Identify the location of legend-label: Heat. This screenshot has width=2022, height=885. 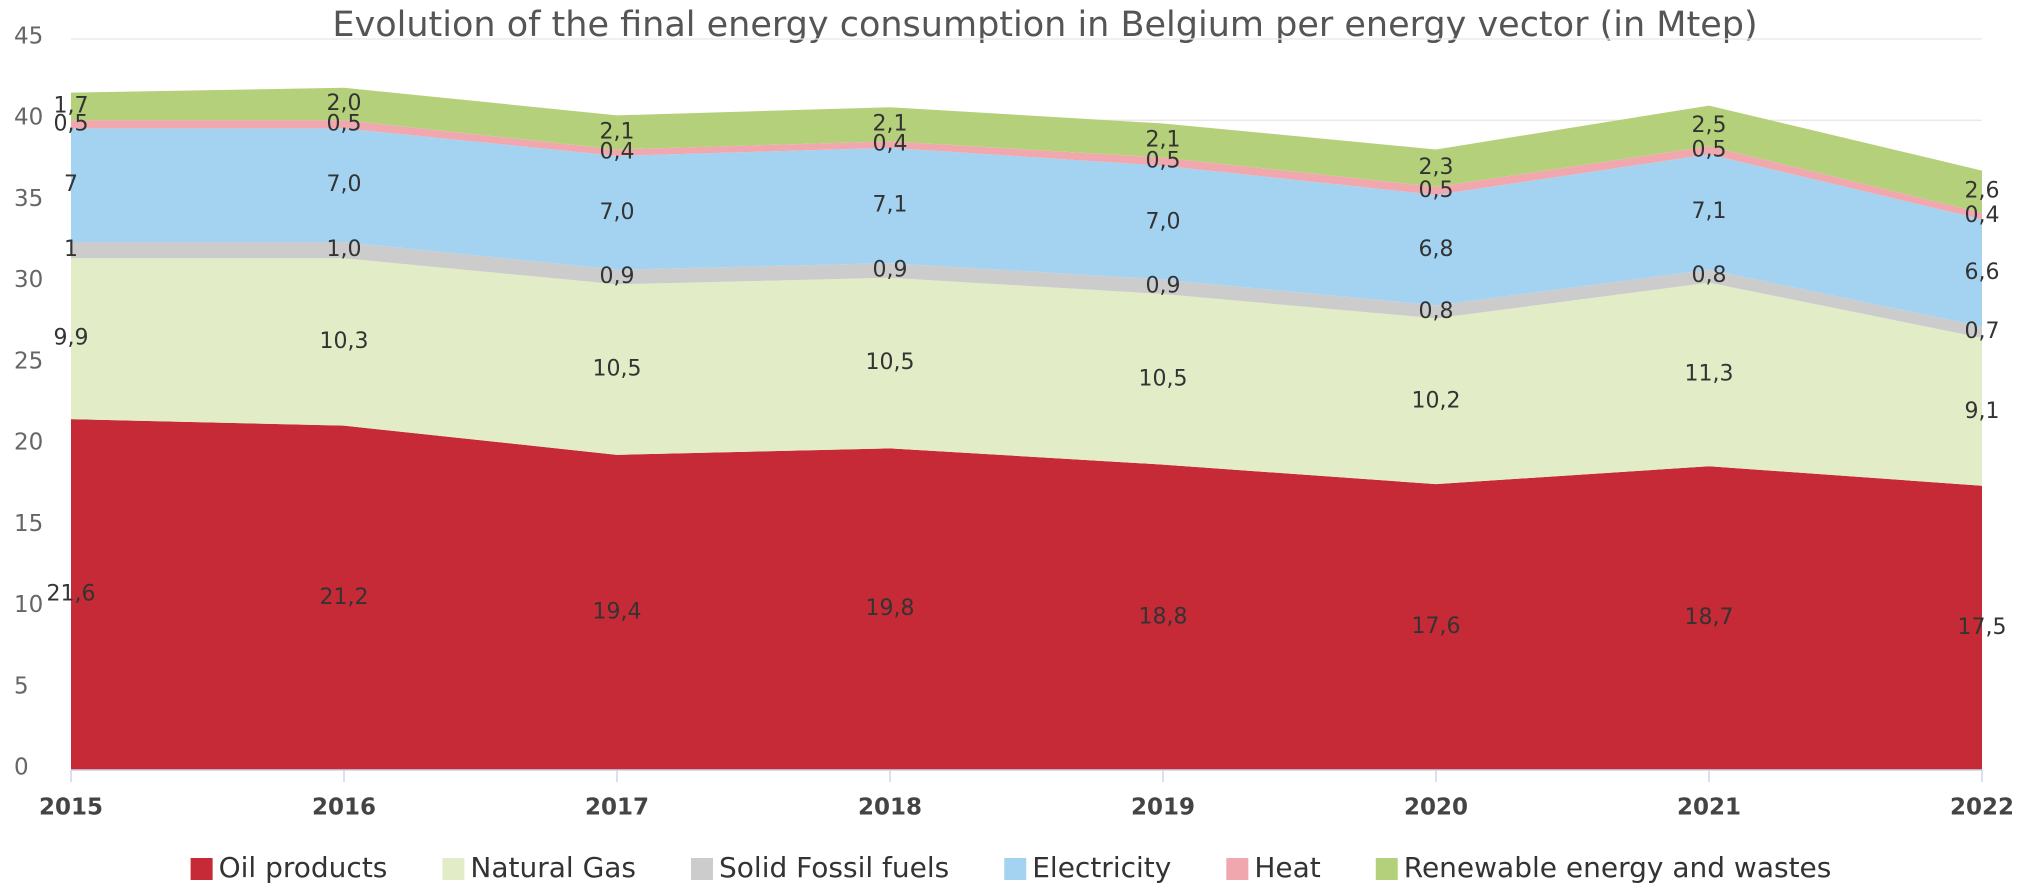
(1287, 867).